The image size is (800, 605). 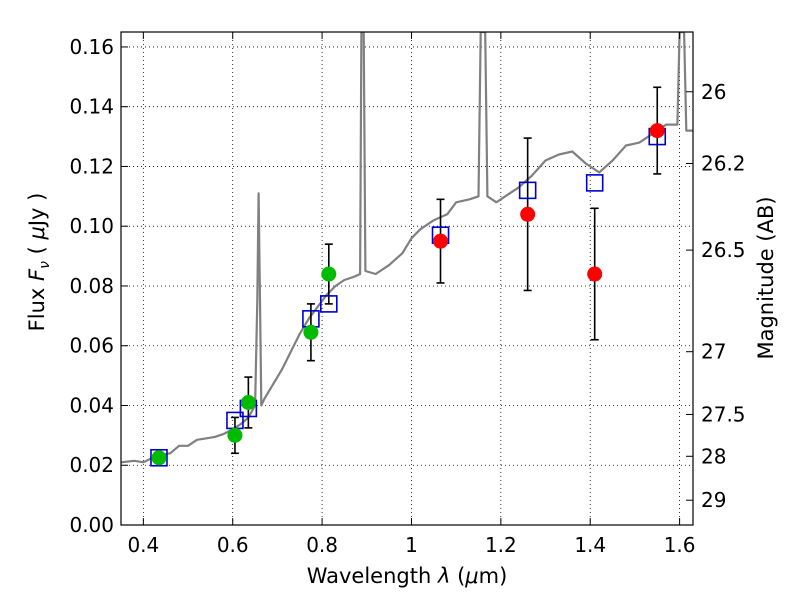 I want to click on y-axis-title-text: Flux, so click(x=37, y=306).